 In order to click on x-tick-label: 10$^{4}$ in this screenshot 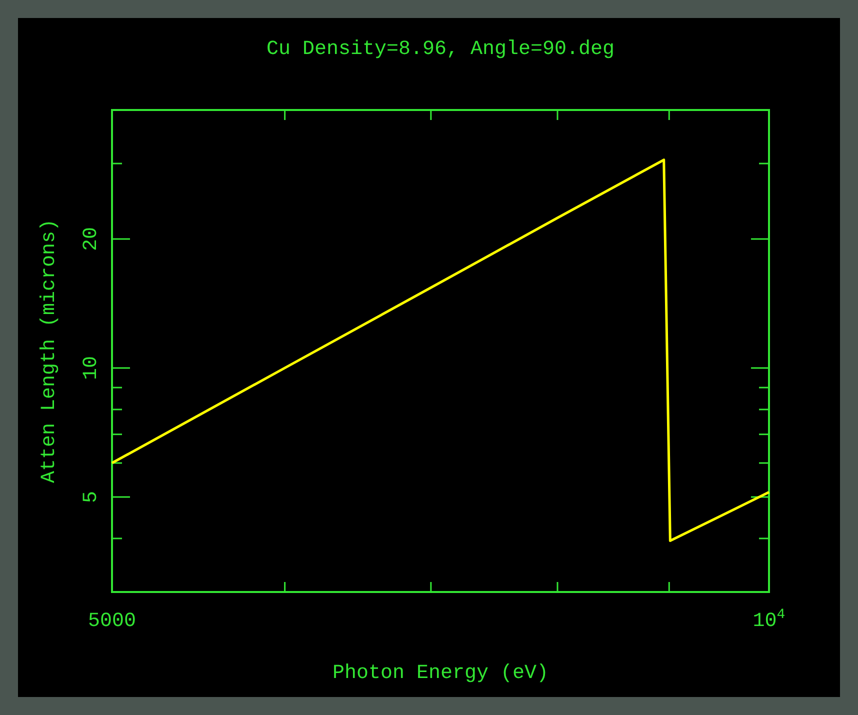, I will do `click(769, 620)`.